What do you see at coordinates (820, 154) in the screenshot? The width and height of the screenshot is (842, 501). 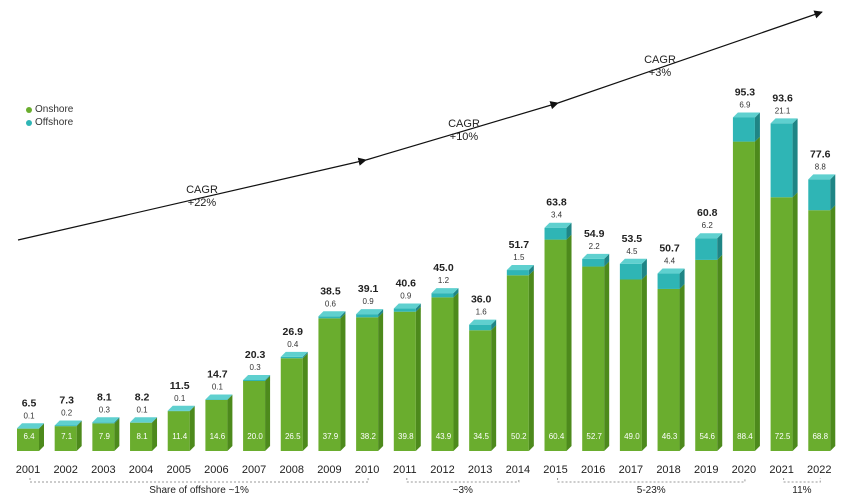 I see `total-value-label: 77.6` at bounding box center [820, 154].